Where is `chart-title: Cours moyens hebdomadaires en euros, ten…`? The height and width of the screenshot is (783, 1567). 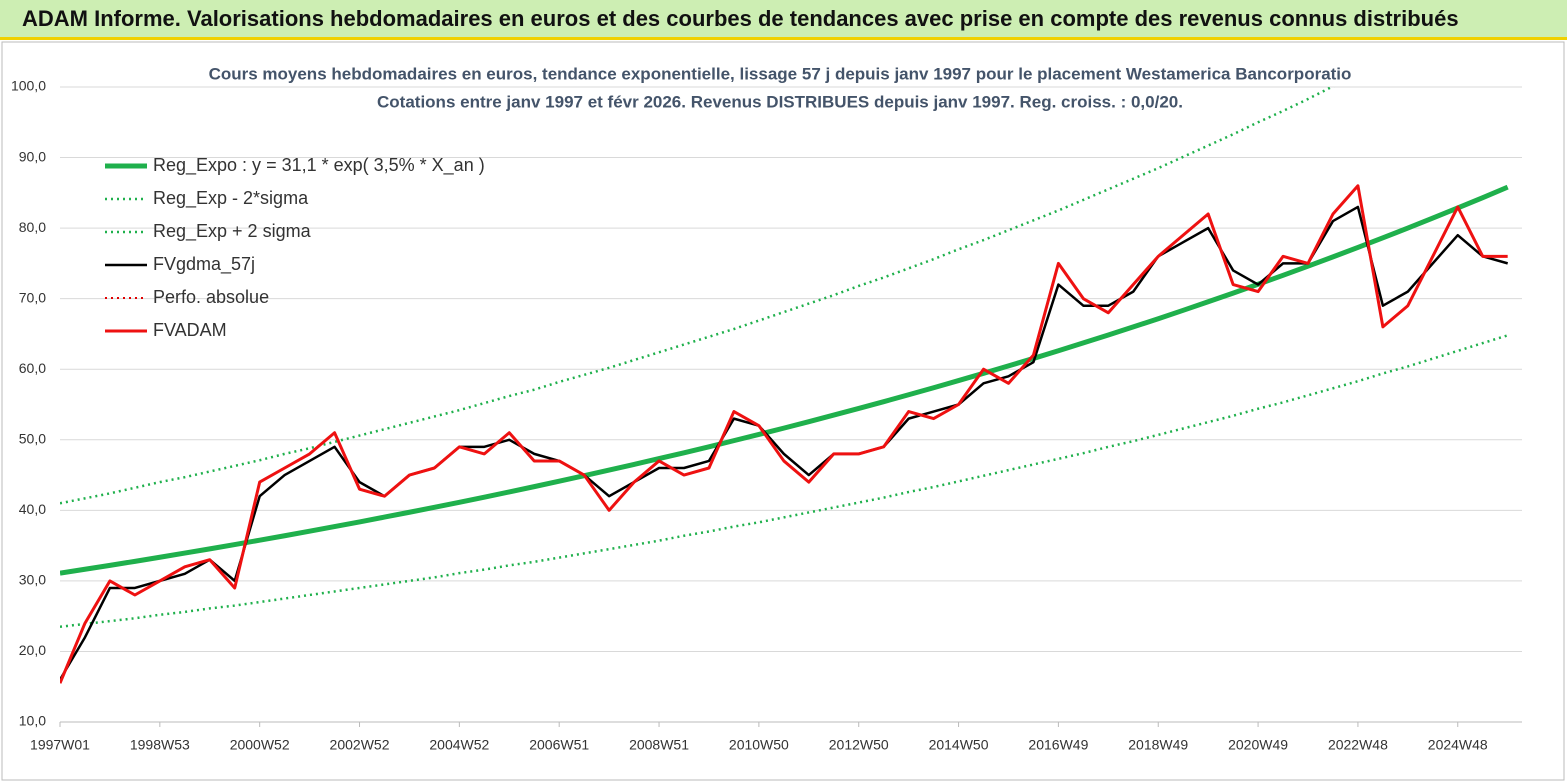
chart-title: Cours moyens hebdomadaires en euros, ten… is located at coordinates (780, 73).